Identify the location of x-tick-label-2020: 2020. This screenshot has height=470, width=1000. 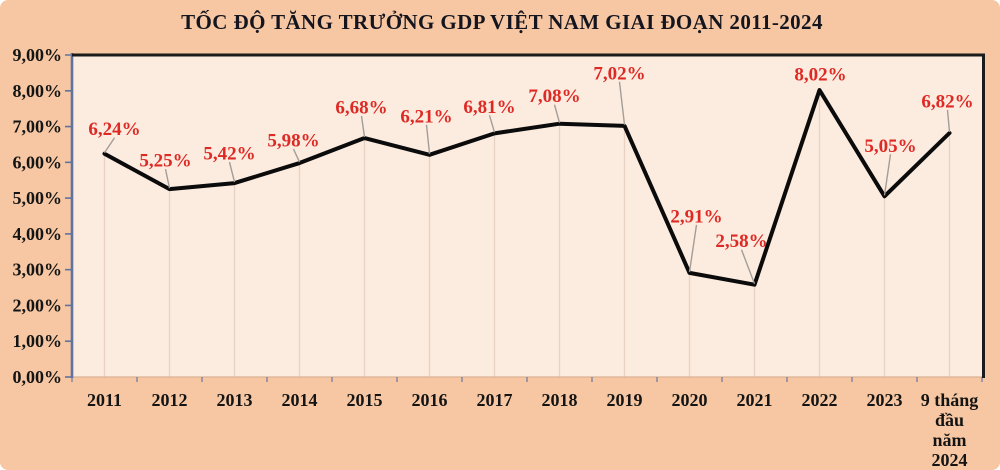
(690, 400).